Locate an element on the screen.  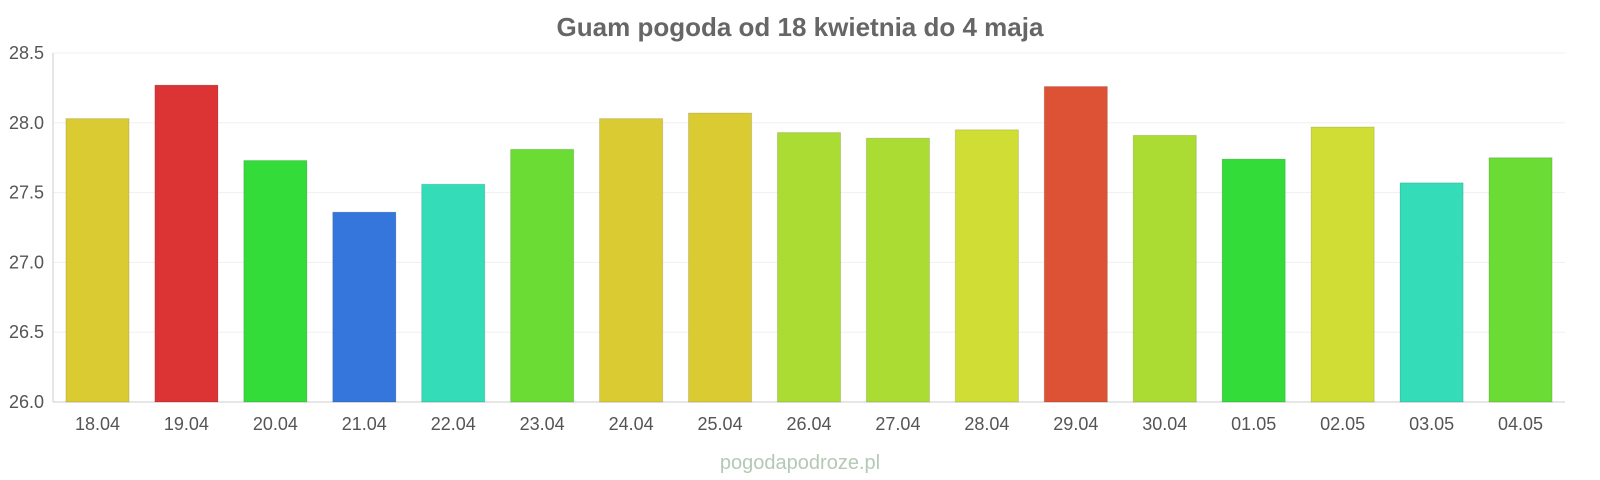
x-tick-label: 27.04 is located at coordinates (897, 424).